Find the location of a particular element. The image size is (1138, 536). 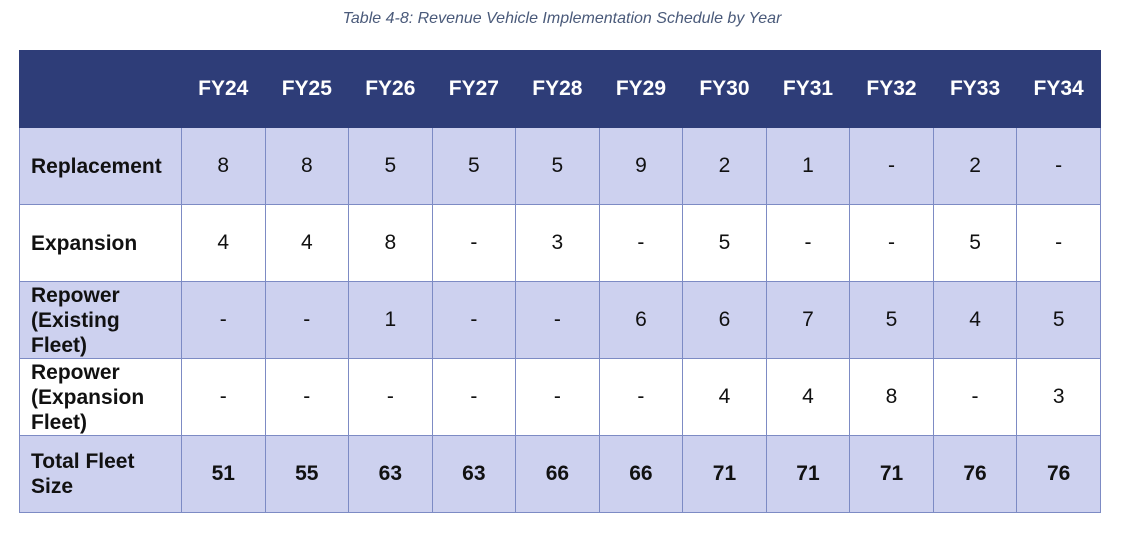

header-cell-fy24: FY24 is located at coordinates (223, 89).